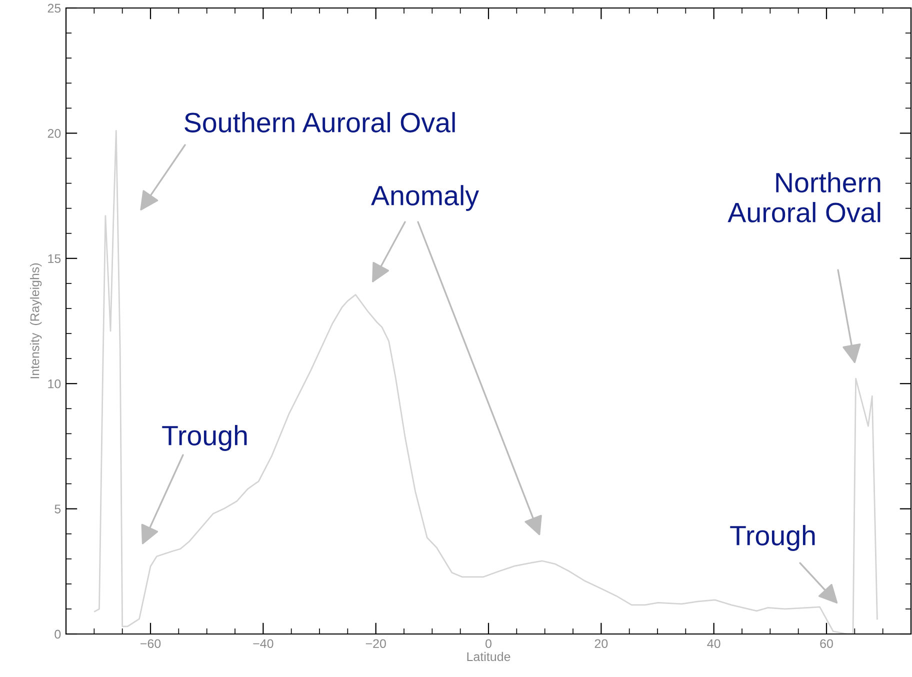  What do you see at coordinates (488, 657) in the screenshot?
I see `x-axis-title: Latitude` at bounding box center [488, 657].